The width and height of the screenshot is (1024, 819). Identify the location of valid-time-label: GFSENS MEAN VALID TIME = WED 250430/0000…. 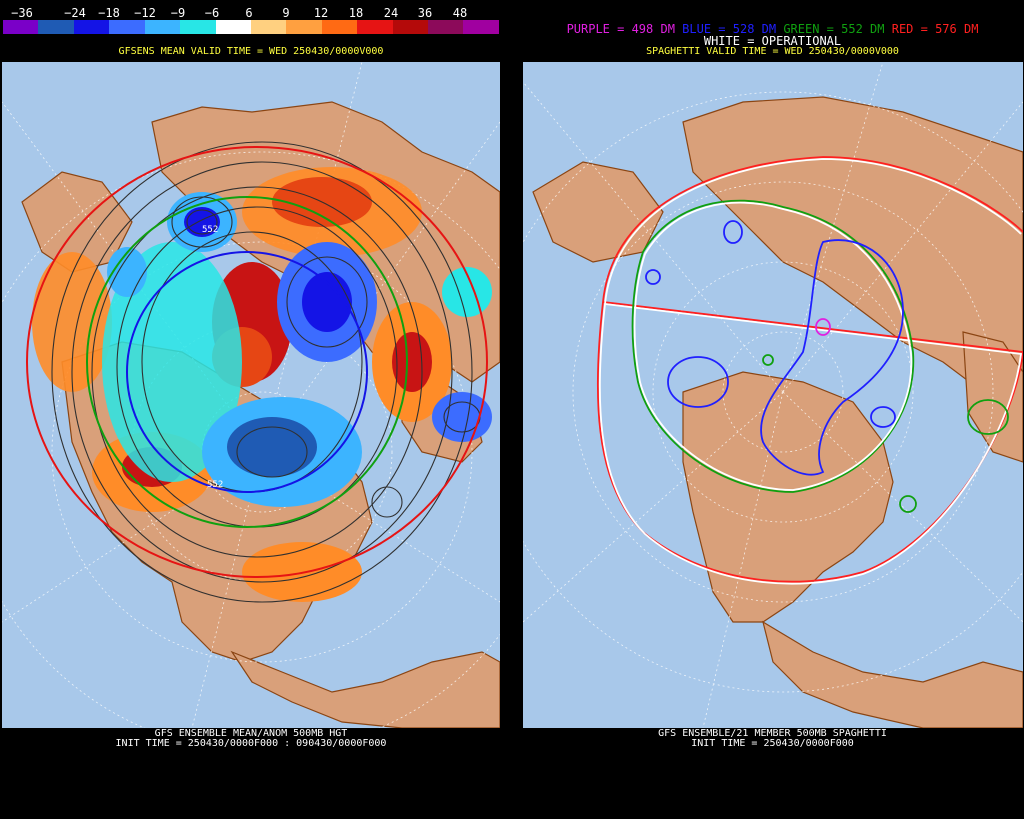
(251, 51).